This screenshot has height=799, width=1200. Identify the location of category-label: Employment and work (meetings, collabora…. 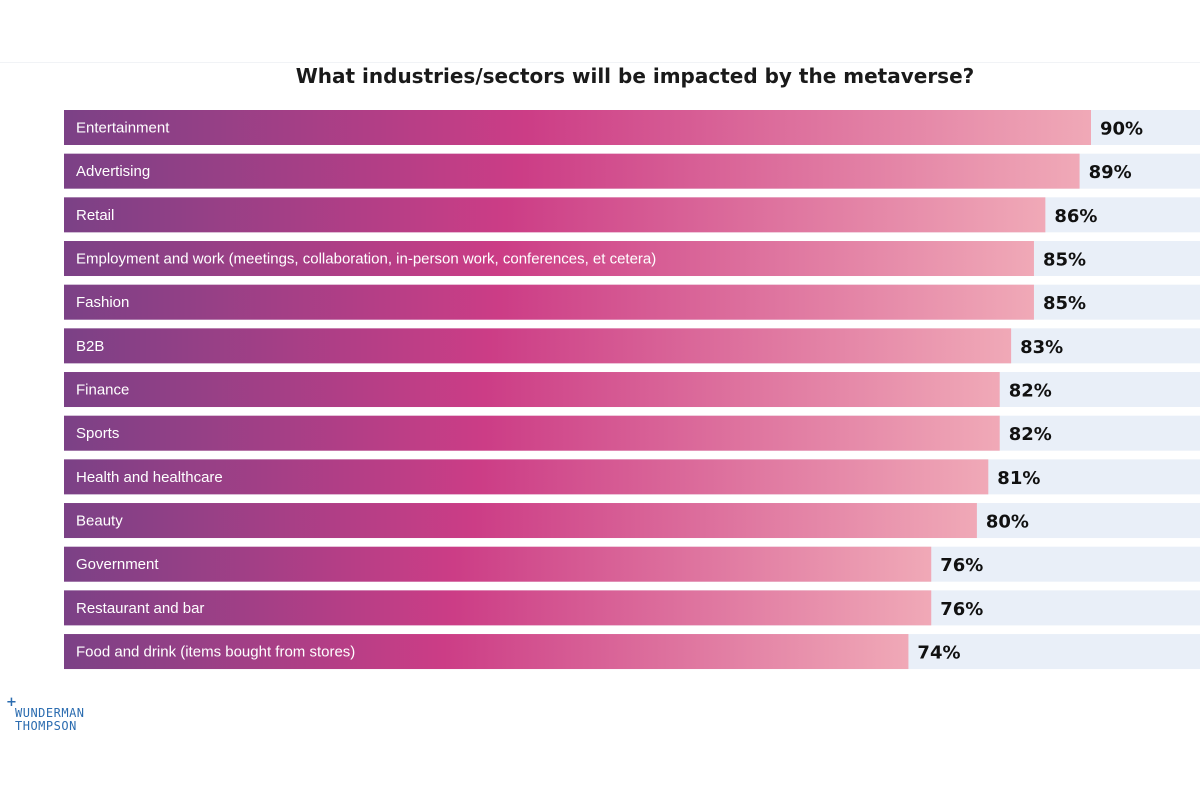
(366, 259).